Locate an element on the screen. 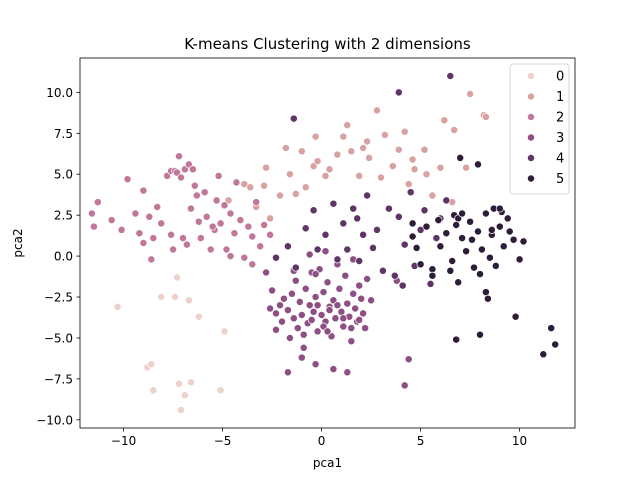  y-tick-label: −10.0 is located at coordinates (54, 420).